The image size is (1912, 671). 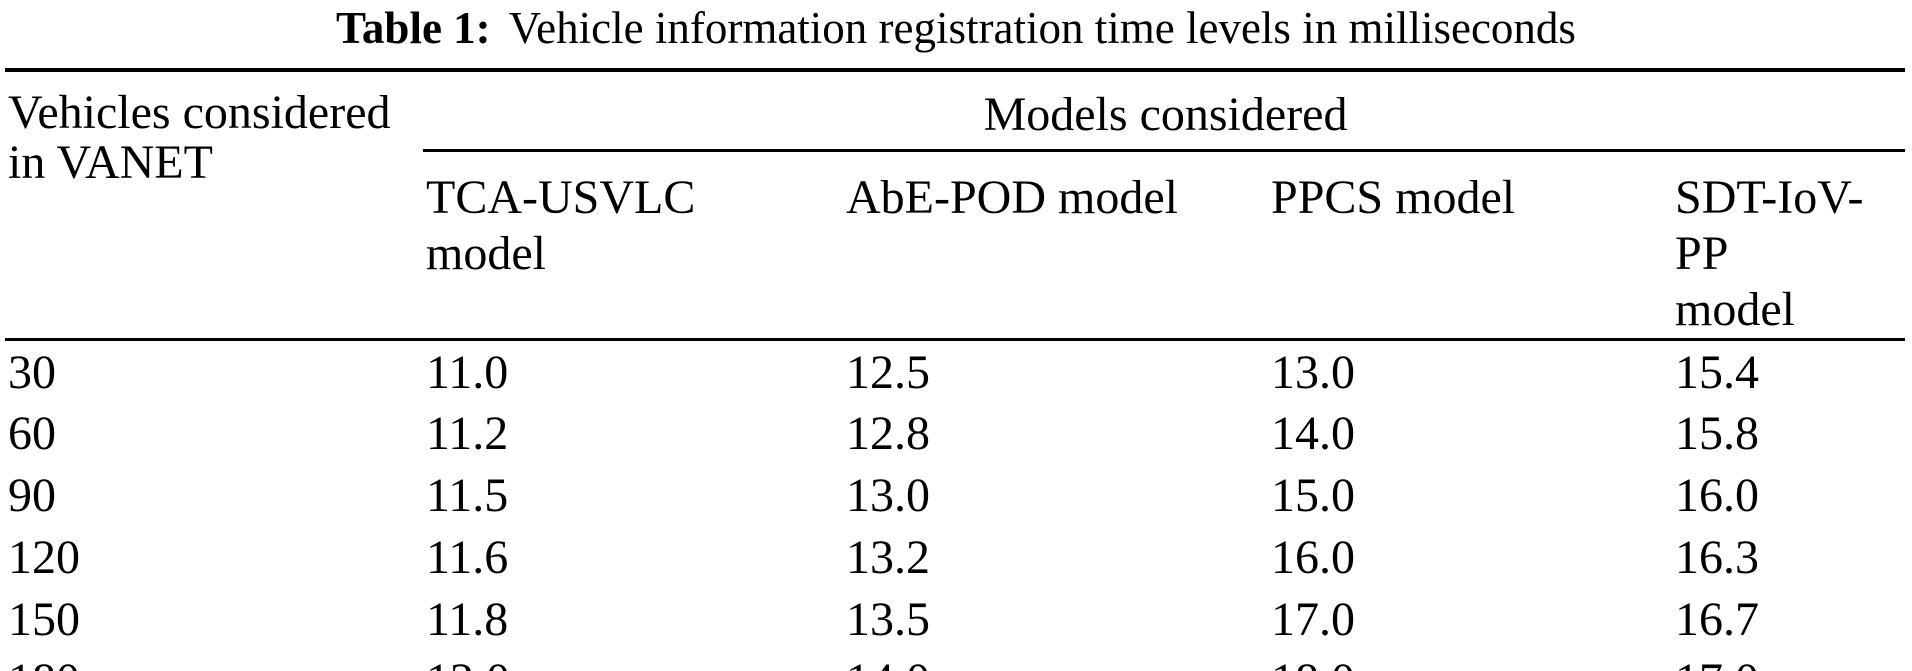 I want to click on column-header-tca-usvlc: TCA-USVLC model, so click(x=633, y=245).